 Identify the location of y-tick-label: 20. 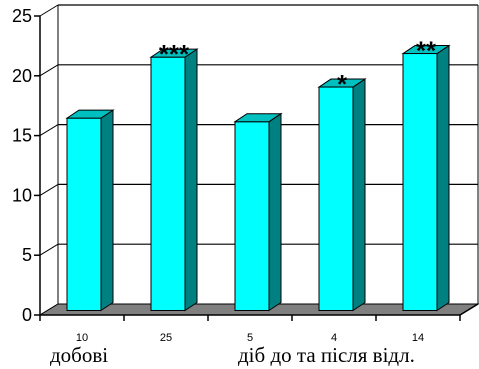
(22, 76).